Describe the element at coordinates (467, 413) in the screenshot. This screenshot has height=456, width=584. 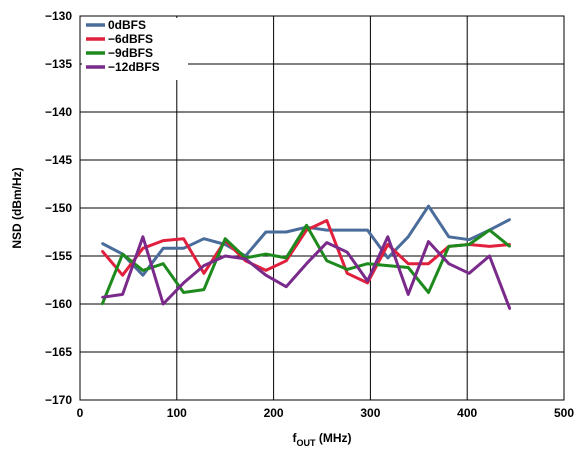
I see `x-tick-label: 400` at that location.